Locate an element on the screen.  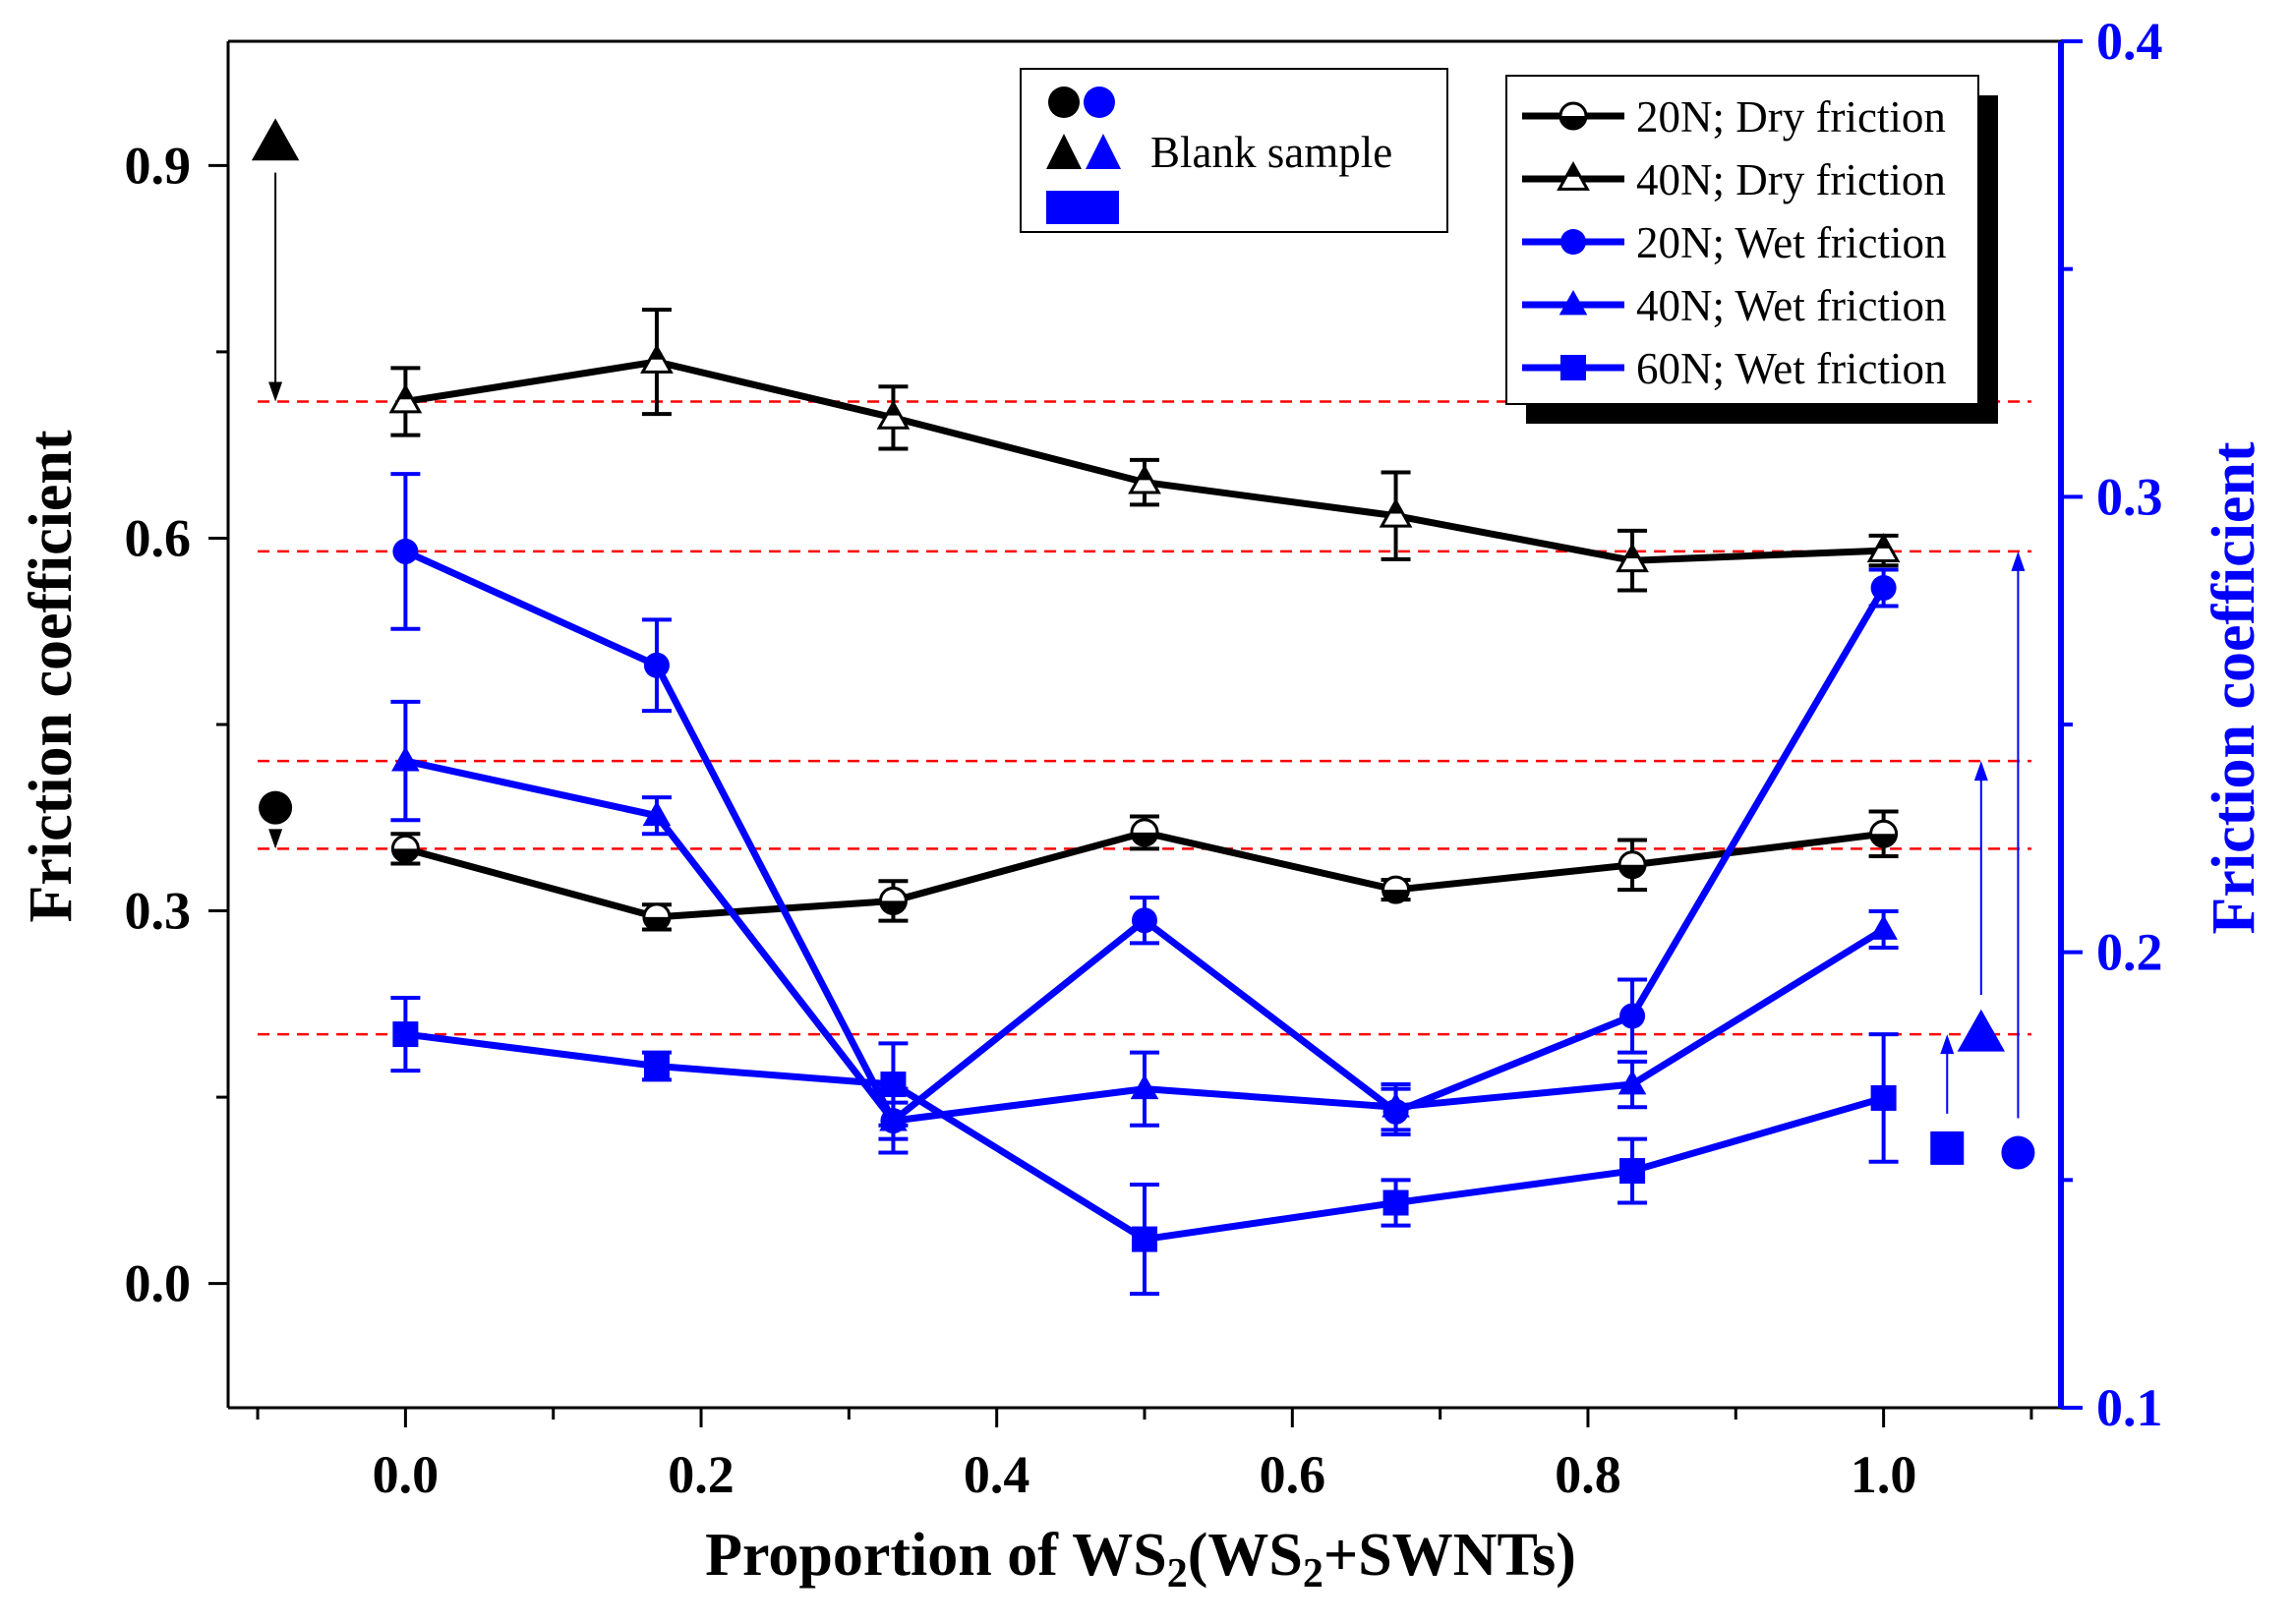
x-title-sub-2: 2 is located at coordinates (1313, 1573).